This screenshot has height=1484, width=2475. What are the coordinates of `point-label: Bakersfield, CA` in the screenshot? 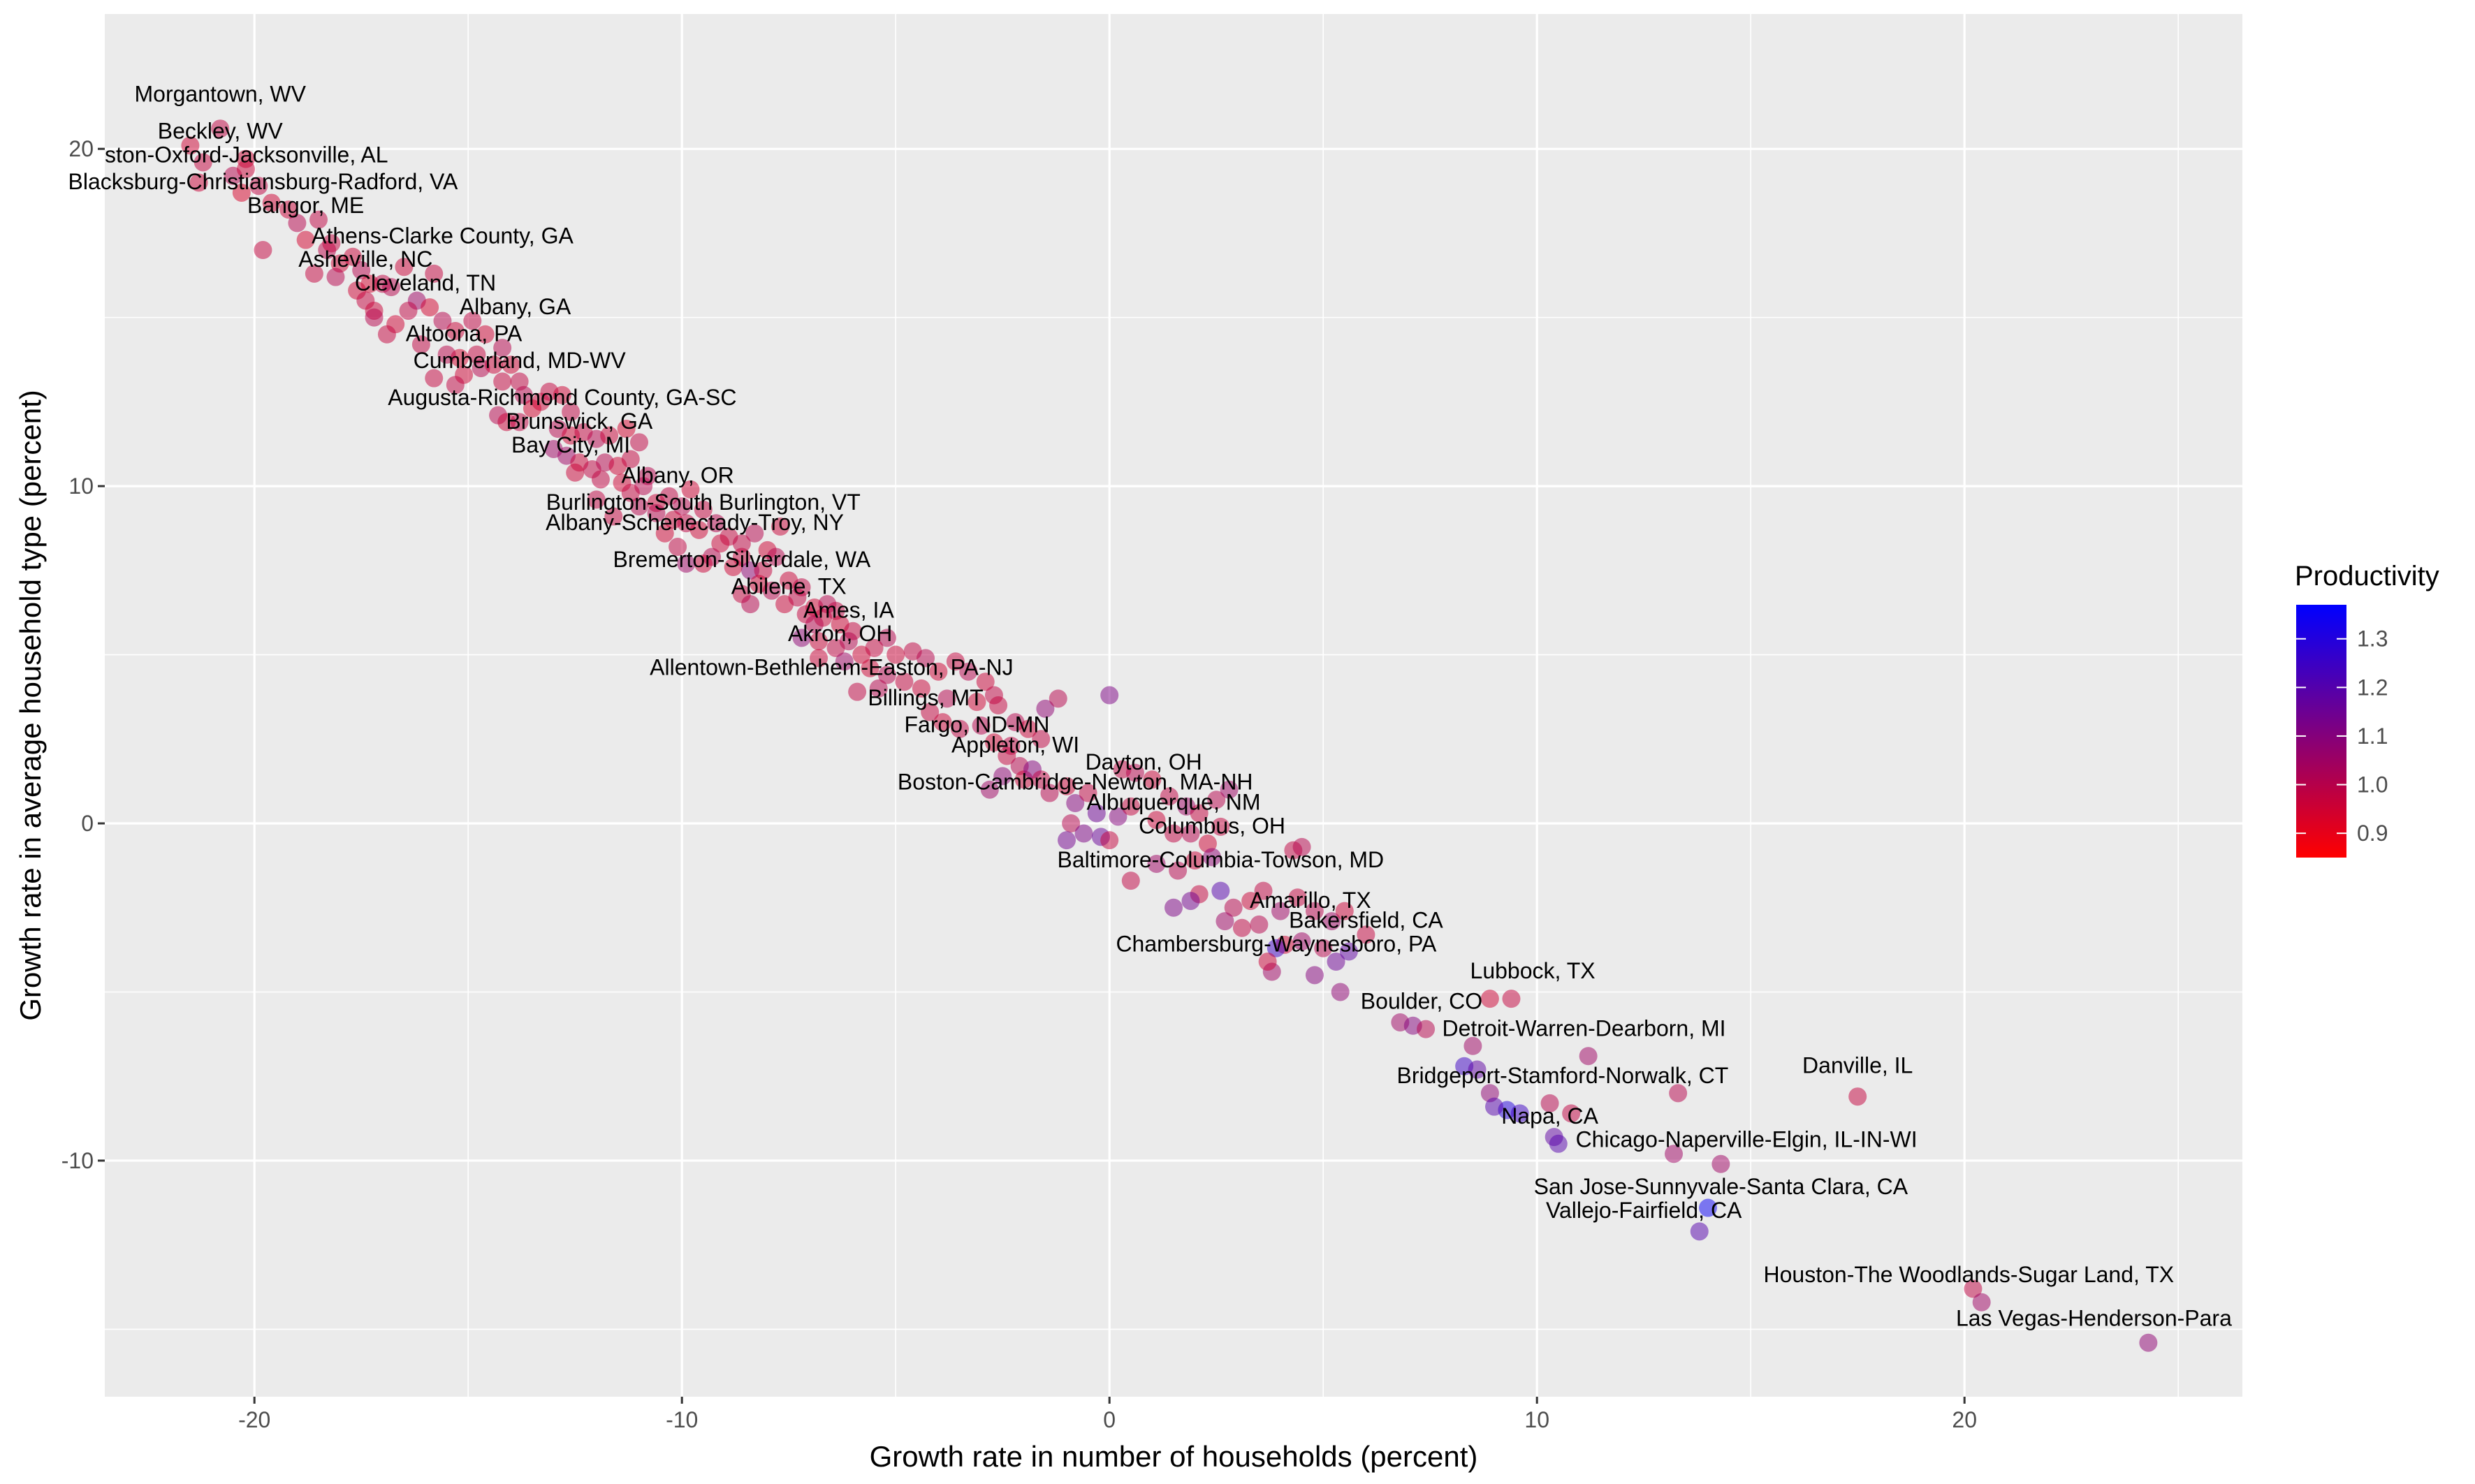 It's located at (1366, 921).